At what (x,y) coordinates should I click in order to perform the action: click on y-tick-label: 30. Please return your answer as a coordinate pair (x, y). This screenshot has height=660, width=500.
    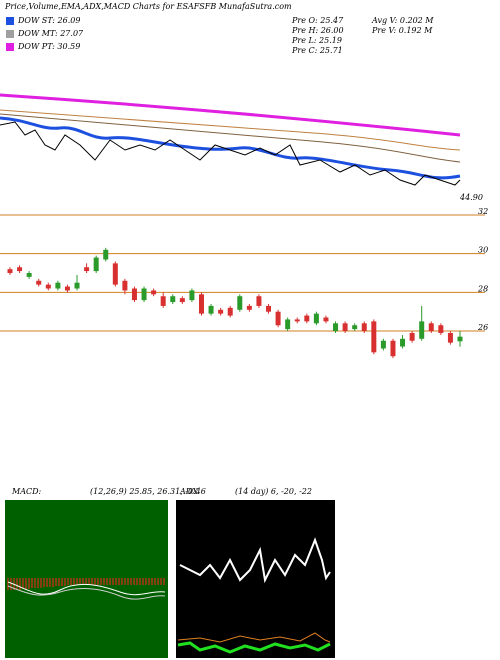
    Looking at the image, I should click on (483, 250).